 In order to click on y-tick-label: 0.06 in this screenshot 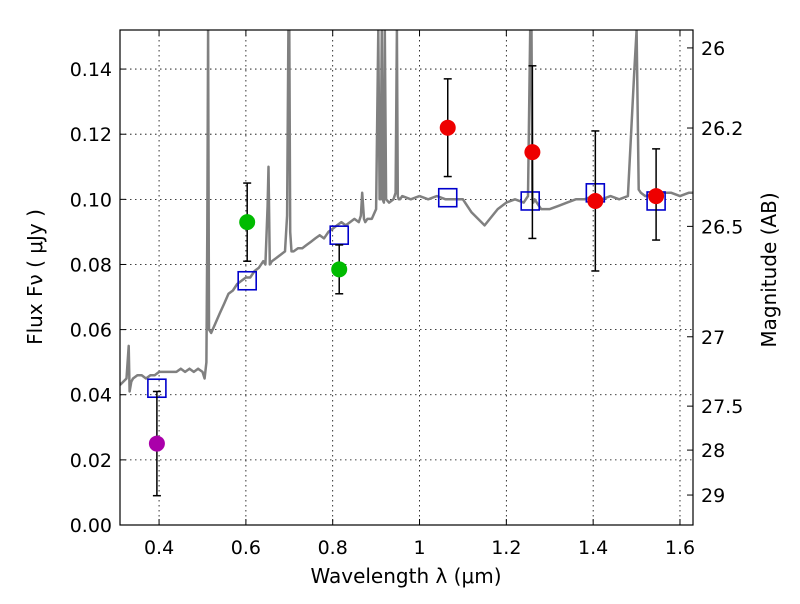, I will do `click(91, 331)`.